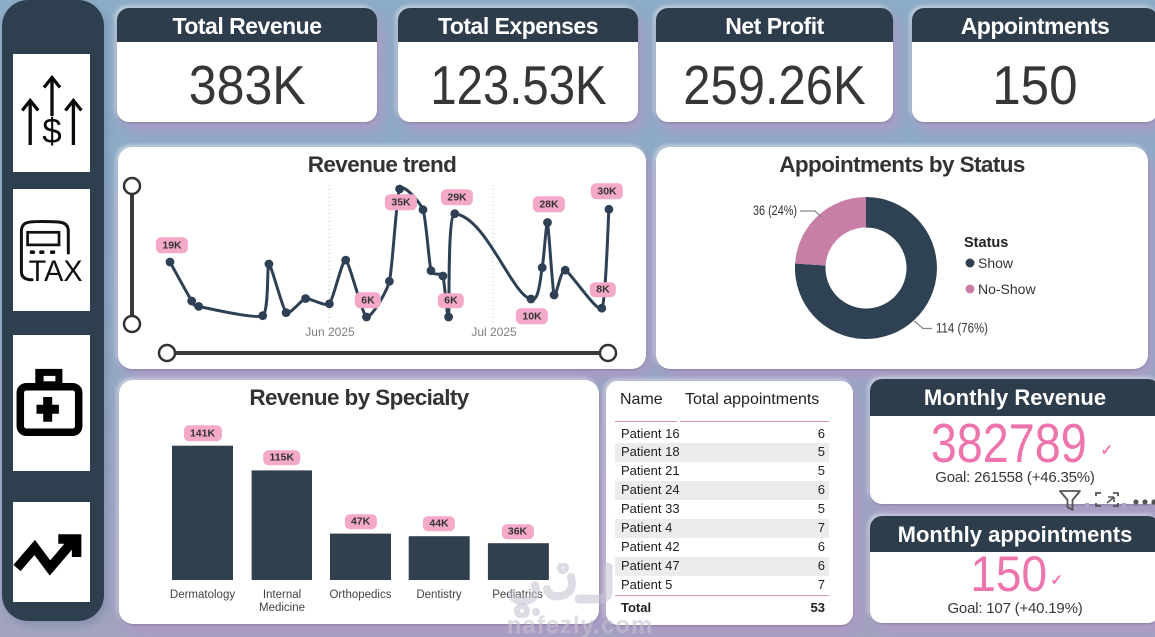  What do you see at coordinates (986, 243) in the screenshot?
I see `svg-text: Status` at bounding box center [986, 243].